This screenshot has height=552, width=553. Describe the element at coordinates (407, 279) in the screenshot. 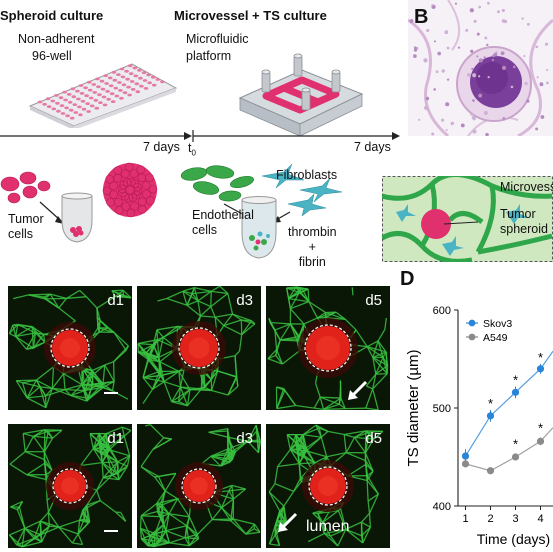

I see `panel-d-letter: D` at that location.